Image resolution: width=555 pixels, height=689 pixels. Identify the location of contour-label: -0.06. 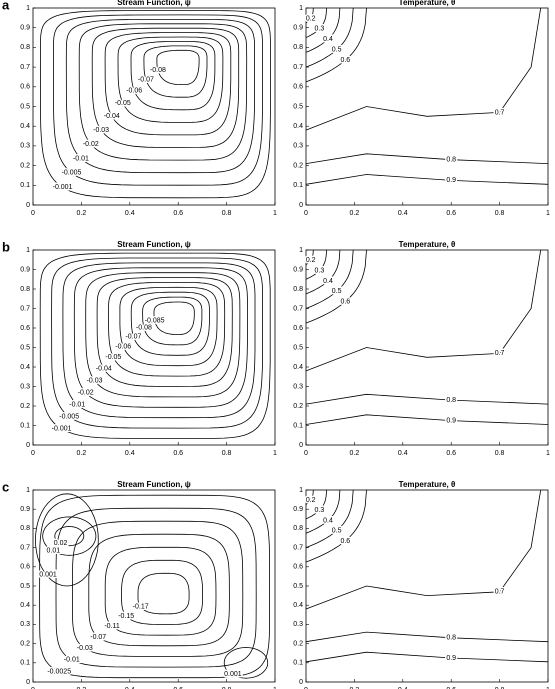
(134, 90).